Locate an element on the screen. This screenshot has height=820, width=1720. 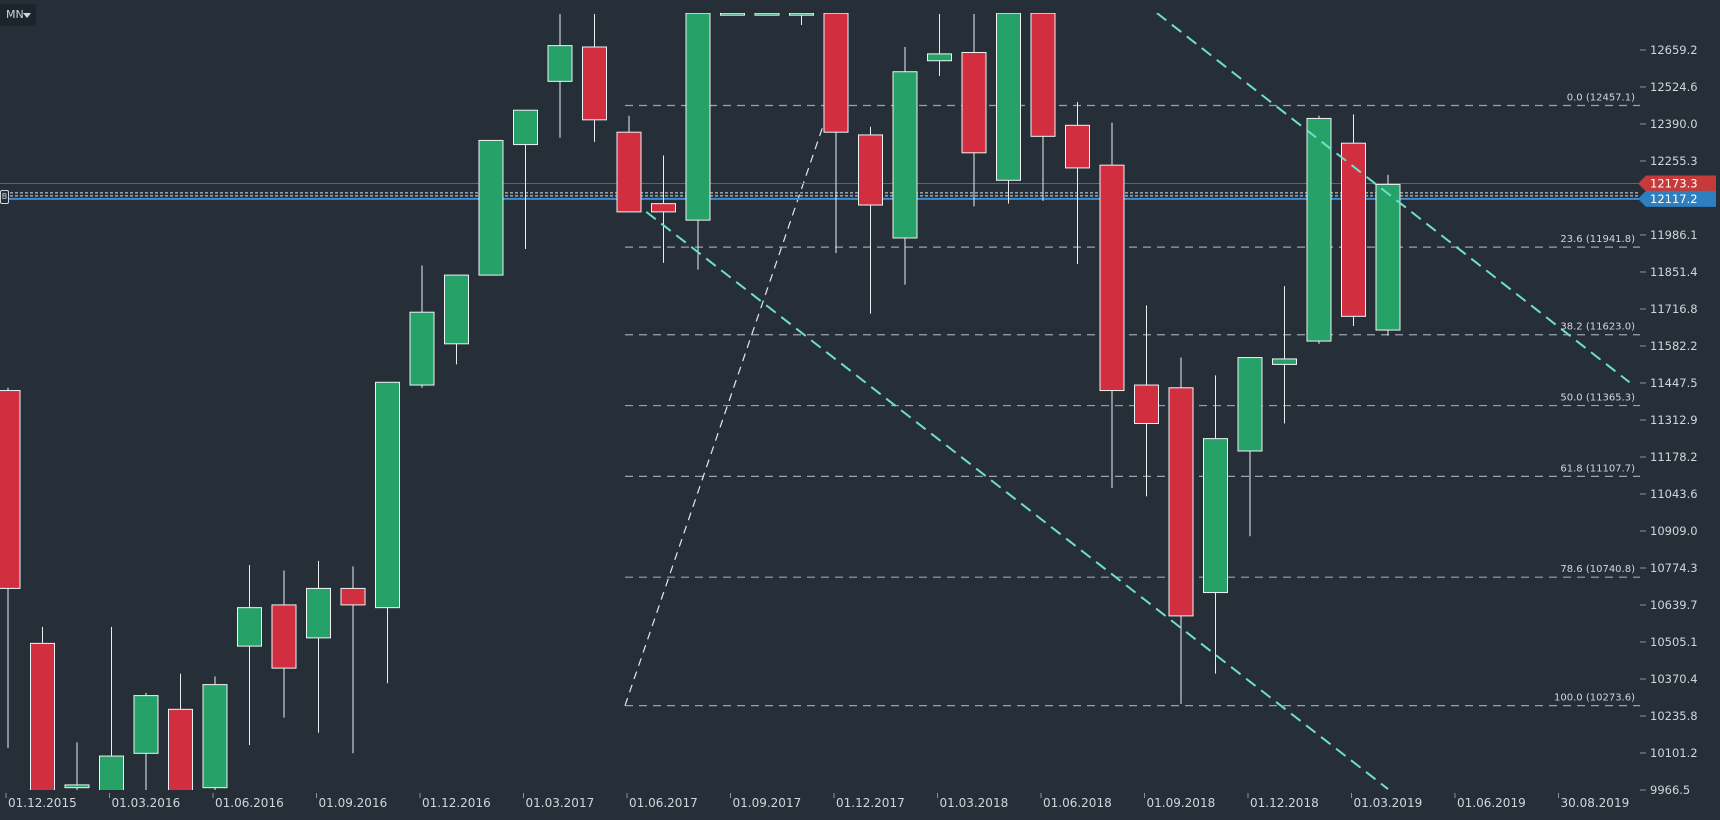
x-axis-tick-label: 01.12.2018 is located at coordinates (1284, 803).